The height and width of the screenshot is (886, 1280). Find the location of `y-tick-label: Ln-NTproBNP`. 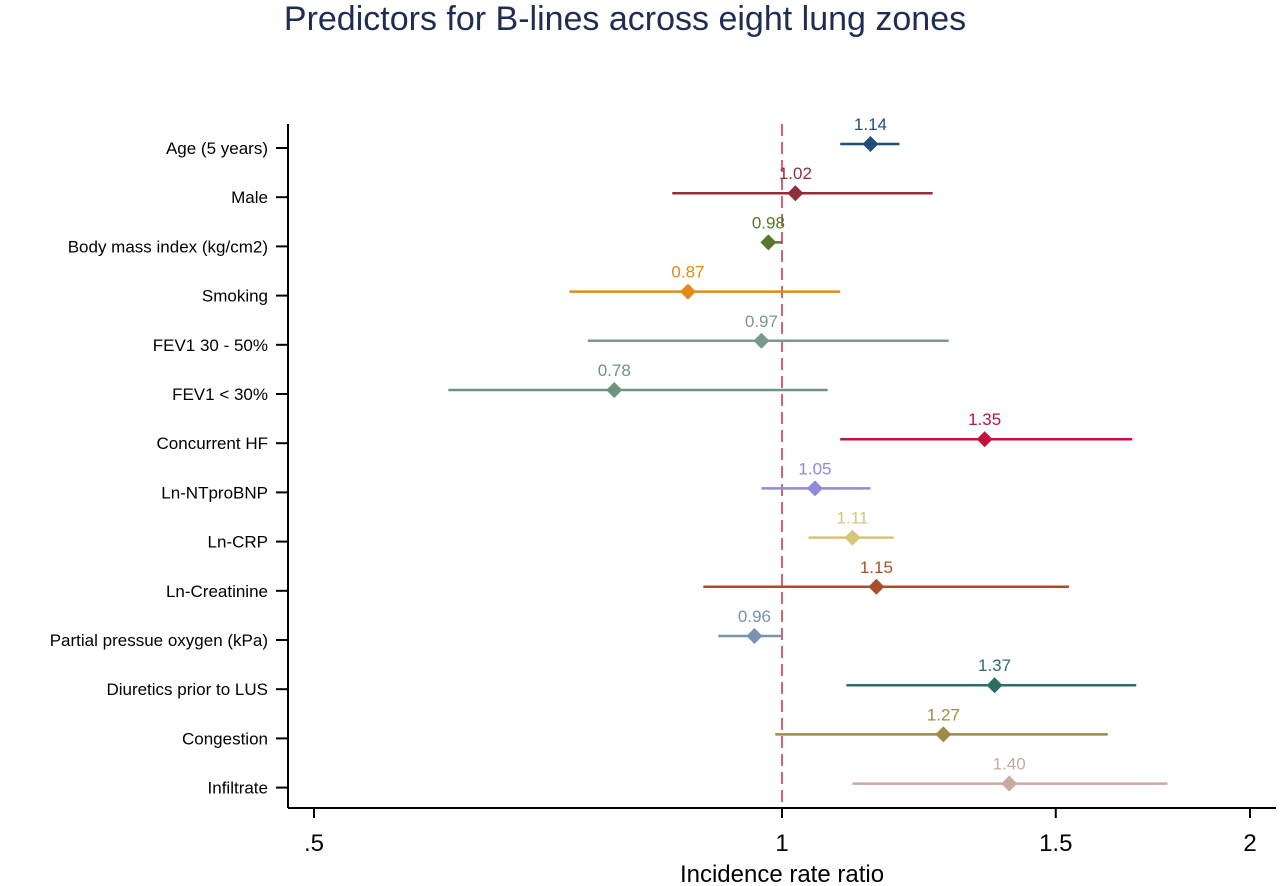

y-tick-label: Ln-NTproBNP is located at coordinates (214, 492).